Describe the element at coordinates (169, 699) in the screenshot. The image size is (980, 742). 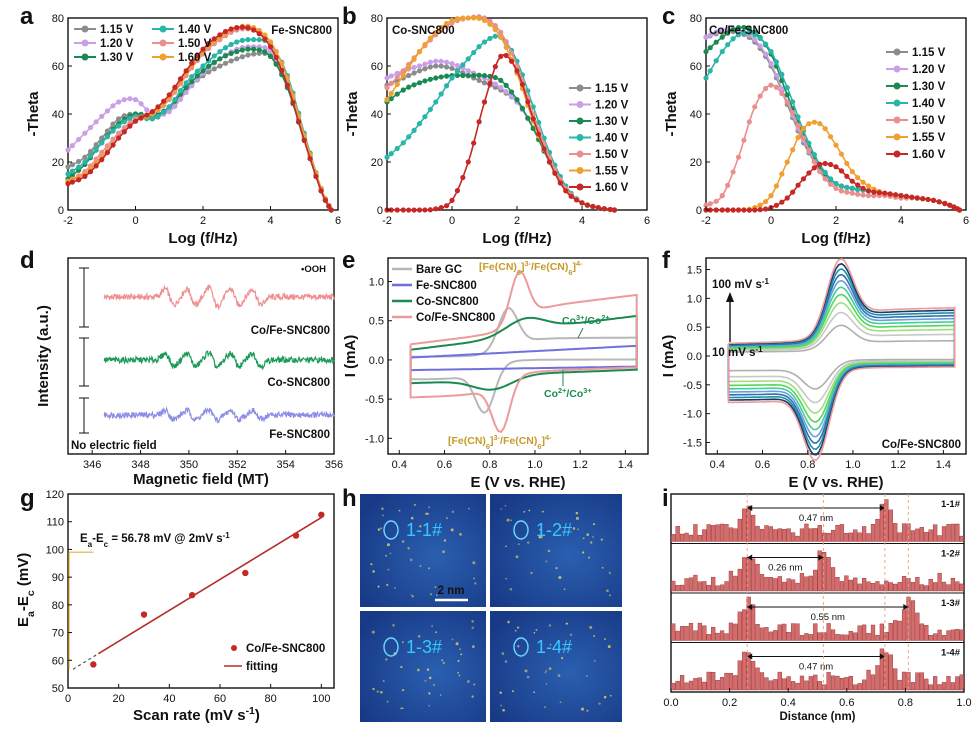
I see `x-tick-label: 40` at that location.